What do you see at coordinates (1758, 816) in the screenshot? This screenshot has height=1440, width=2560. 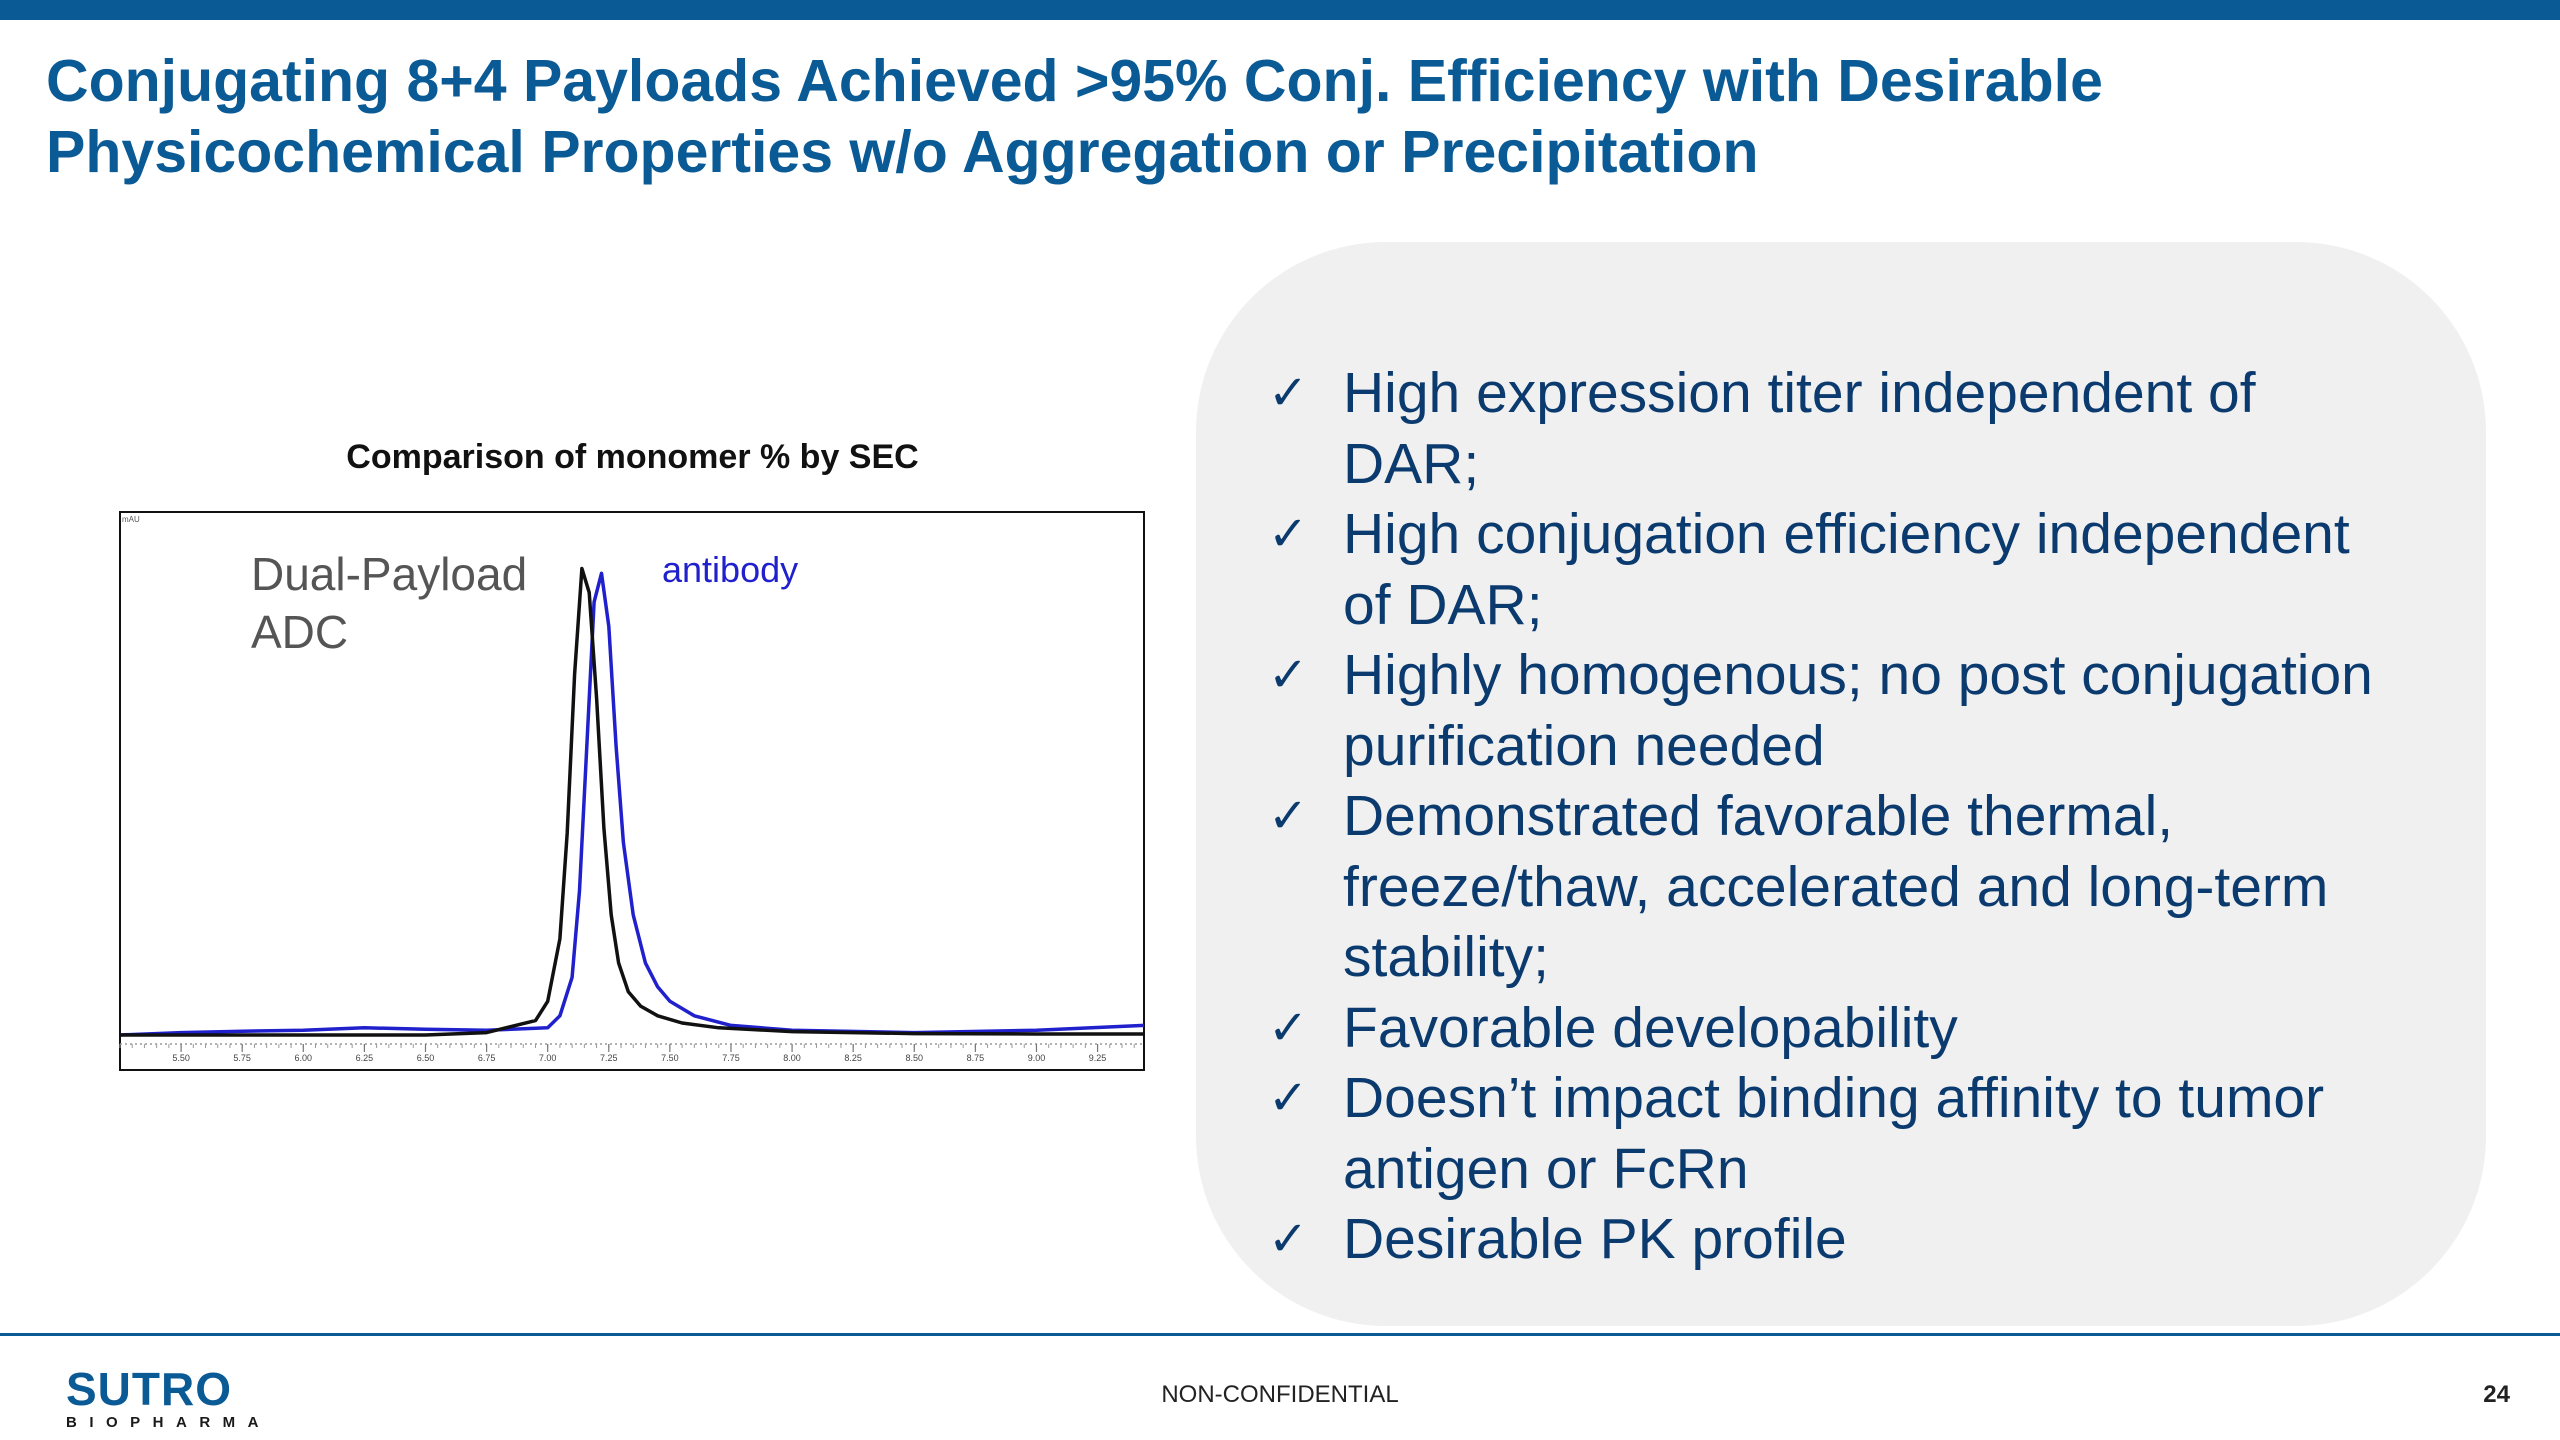 I see `highlight-text-line: Demonstrated favorable thermal,` at bounding box center [1758, 816].